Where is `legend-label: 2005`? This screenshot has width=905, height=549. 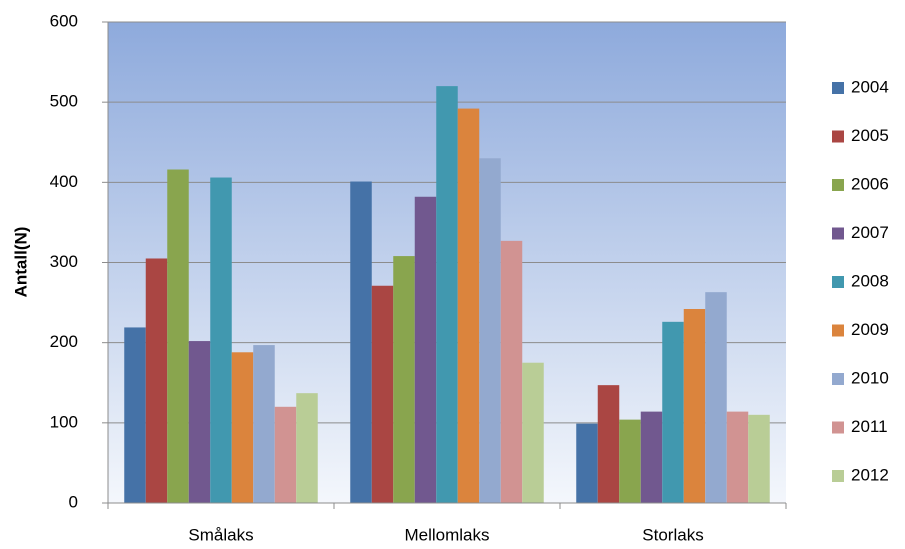 legend-label: 2005 is located at coordinates (870, 135).